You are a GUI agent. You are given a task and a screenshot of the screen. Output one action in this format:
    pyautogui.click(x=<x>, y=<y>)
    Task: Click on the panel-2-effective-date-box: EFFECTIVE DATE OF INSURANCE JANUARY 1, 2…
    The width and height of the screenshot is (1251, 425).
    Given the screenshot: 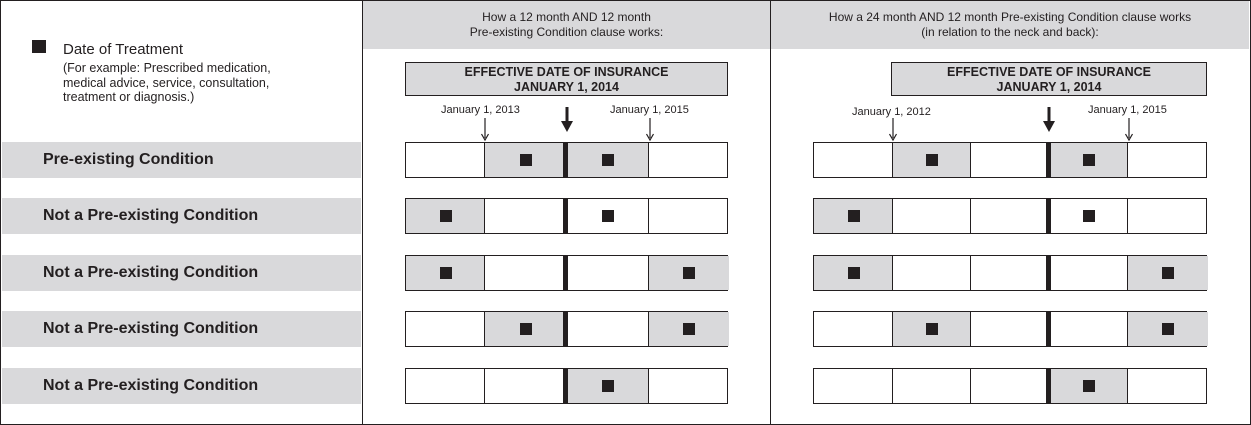 What is the action you would take?
    pyautogui.click(x=1049, y=79)
    